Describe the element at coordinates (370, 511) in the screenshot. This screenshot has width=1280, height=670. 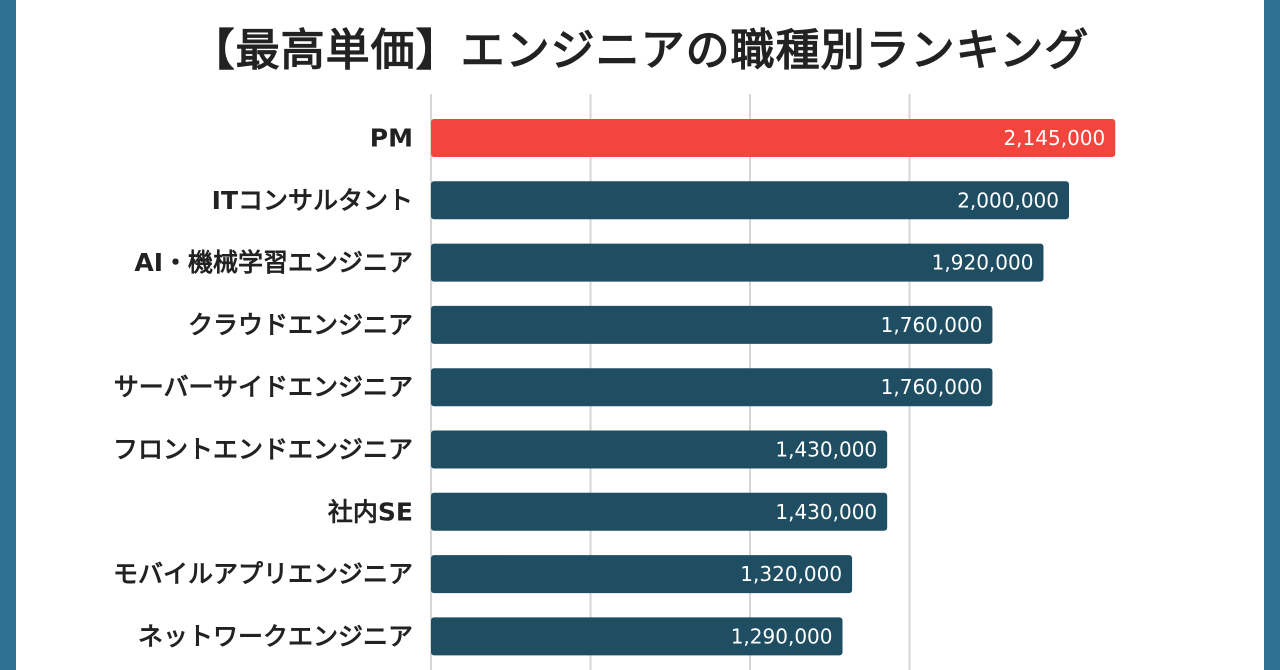
I see `category-label-6: 社内SE` at that location.